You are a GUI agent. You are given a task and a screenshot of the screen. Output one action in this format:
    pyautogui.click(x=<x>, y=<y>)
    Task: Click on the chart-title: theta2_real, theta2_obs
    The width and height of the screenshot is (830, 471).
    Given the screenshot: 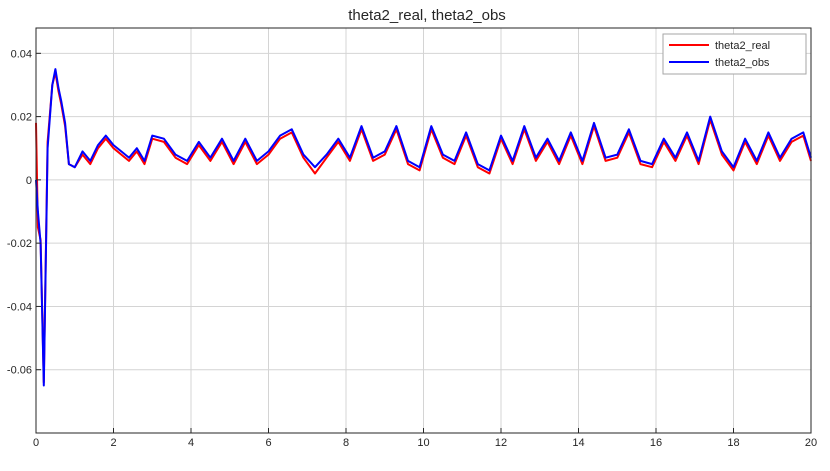 What is the action you would take?
    pyautogui.click(x=427, y=15)
    